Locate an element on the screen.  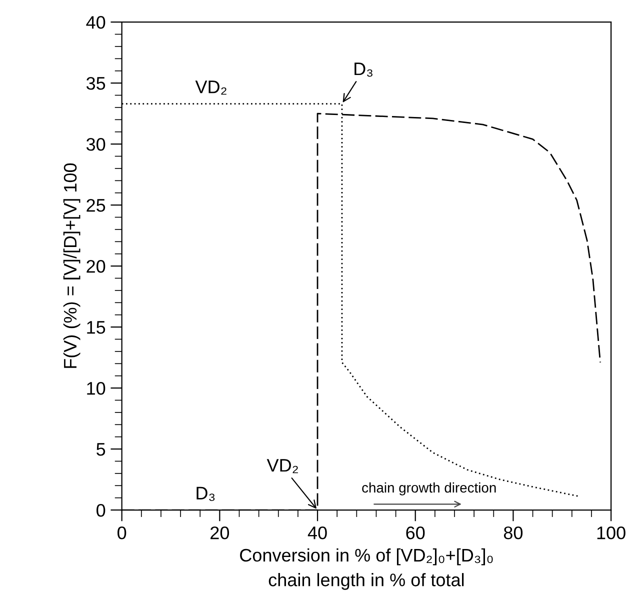
x-tick-label: 60 is located at coordinates (415, 533).